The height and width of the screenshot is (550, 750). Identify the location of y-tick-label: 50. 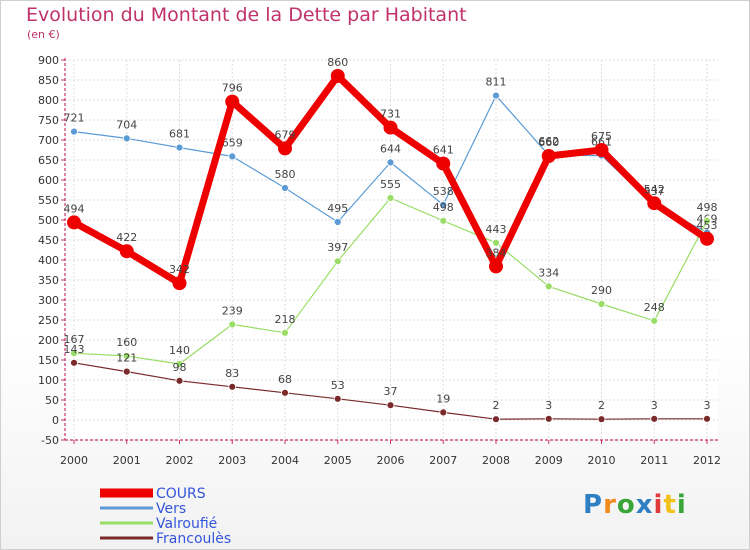
(52, 400).